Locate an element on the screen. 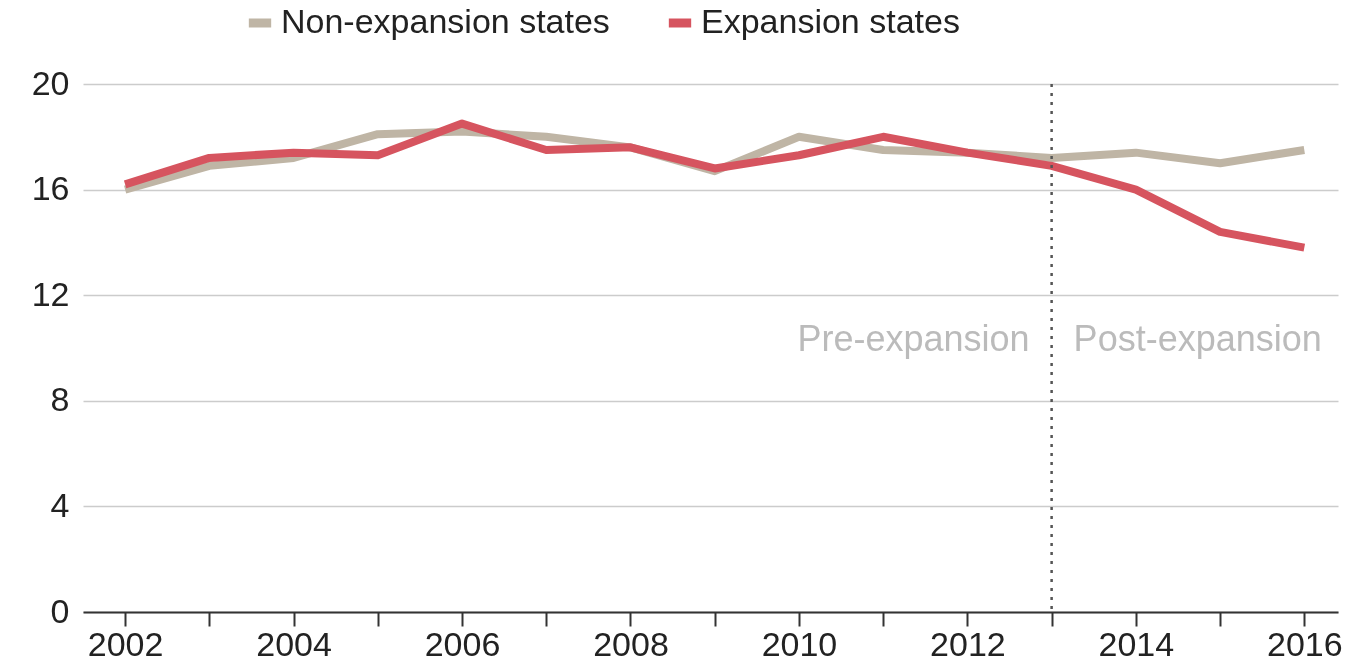  y-tick-label: 16 is located at coordinates (50, 188).